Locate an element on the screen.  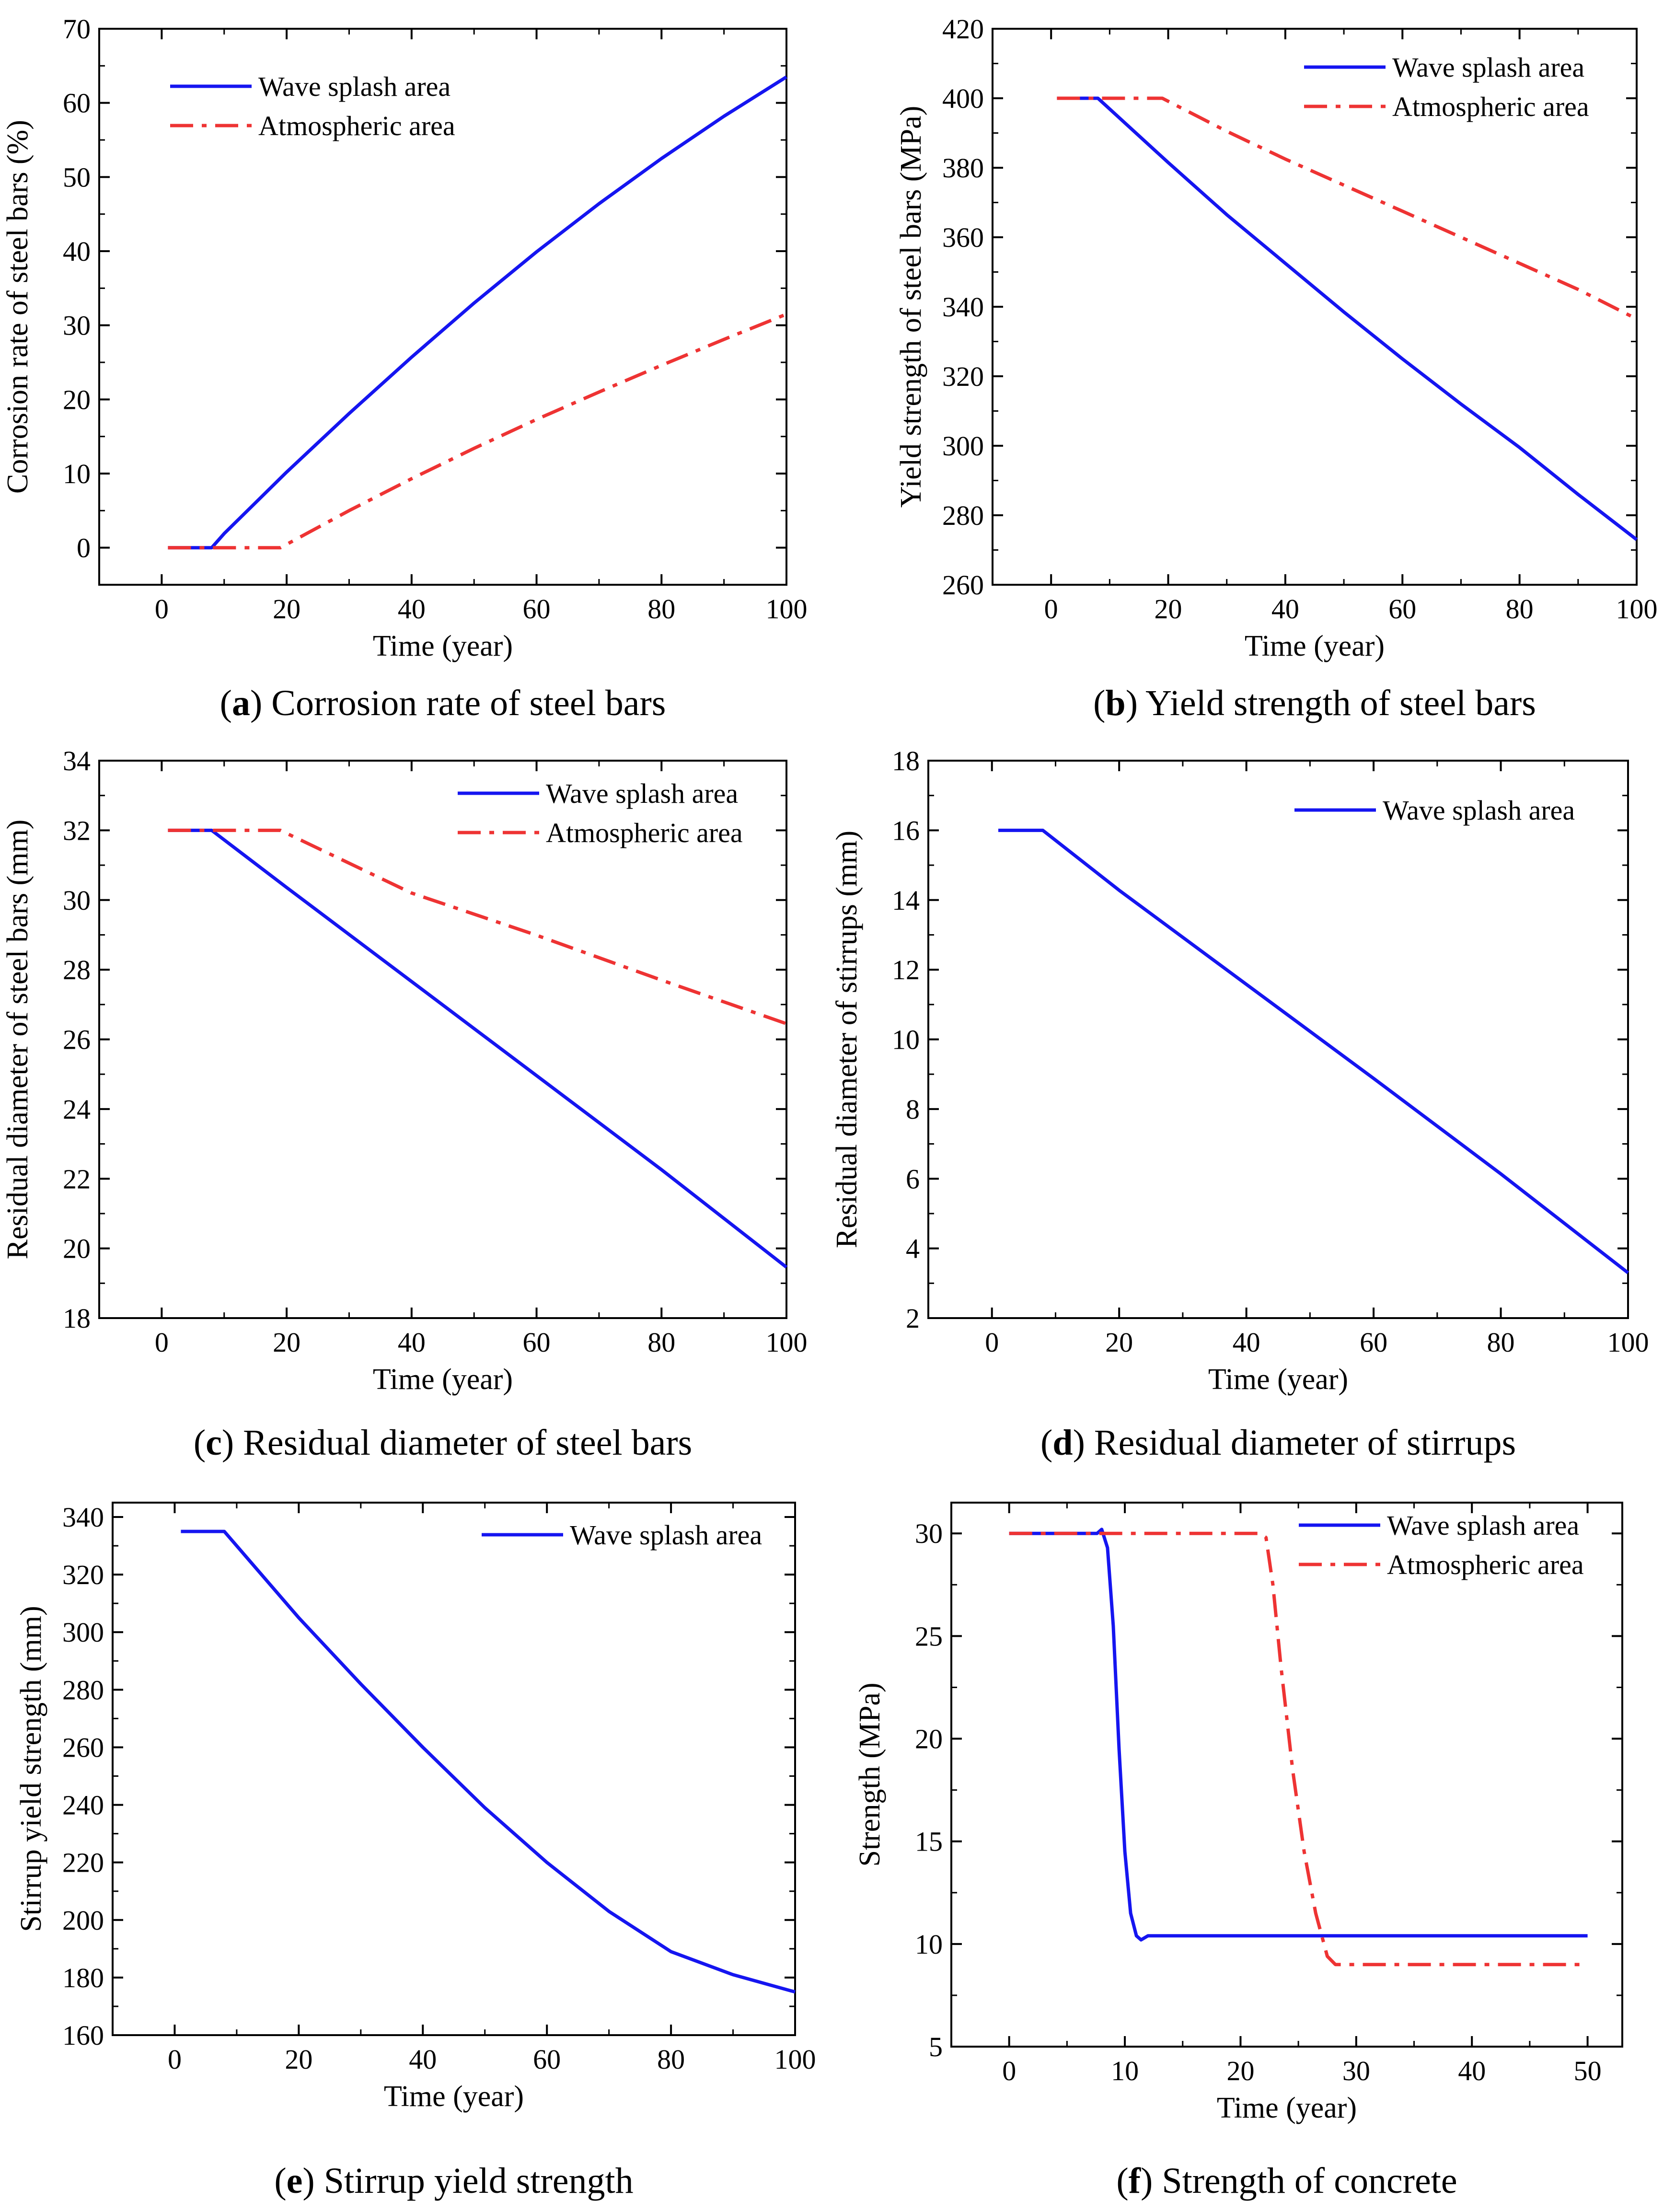
y-tick-label: 34 is located at coordinates (77, 761).